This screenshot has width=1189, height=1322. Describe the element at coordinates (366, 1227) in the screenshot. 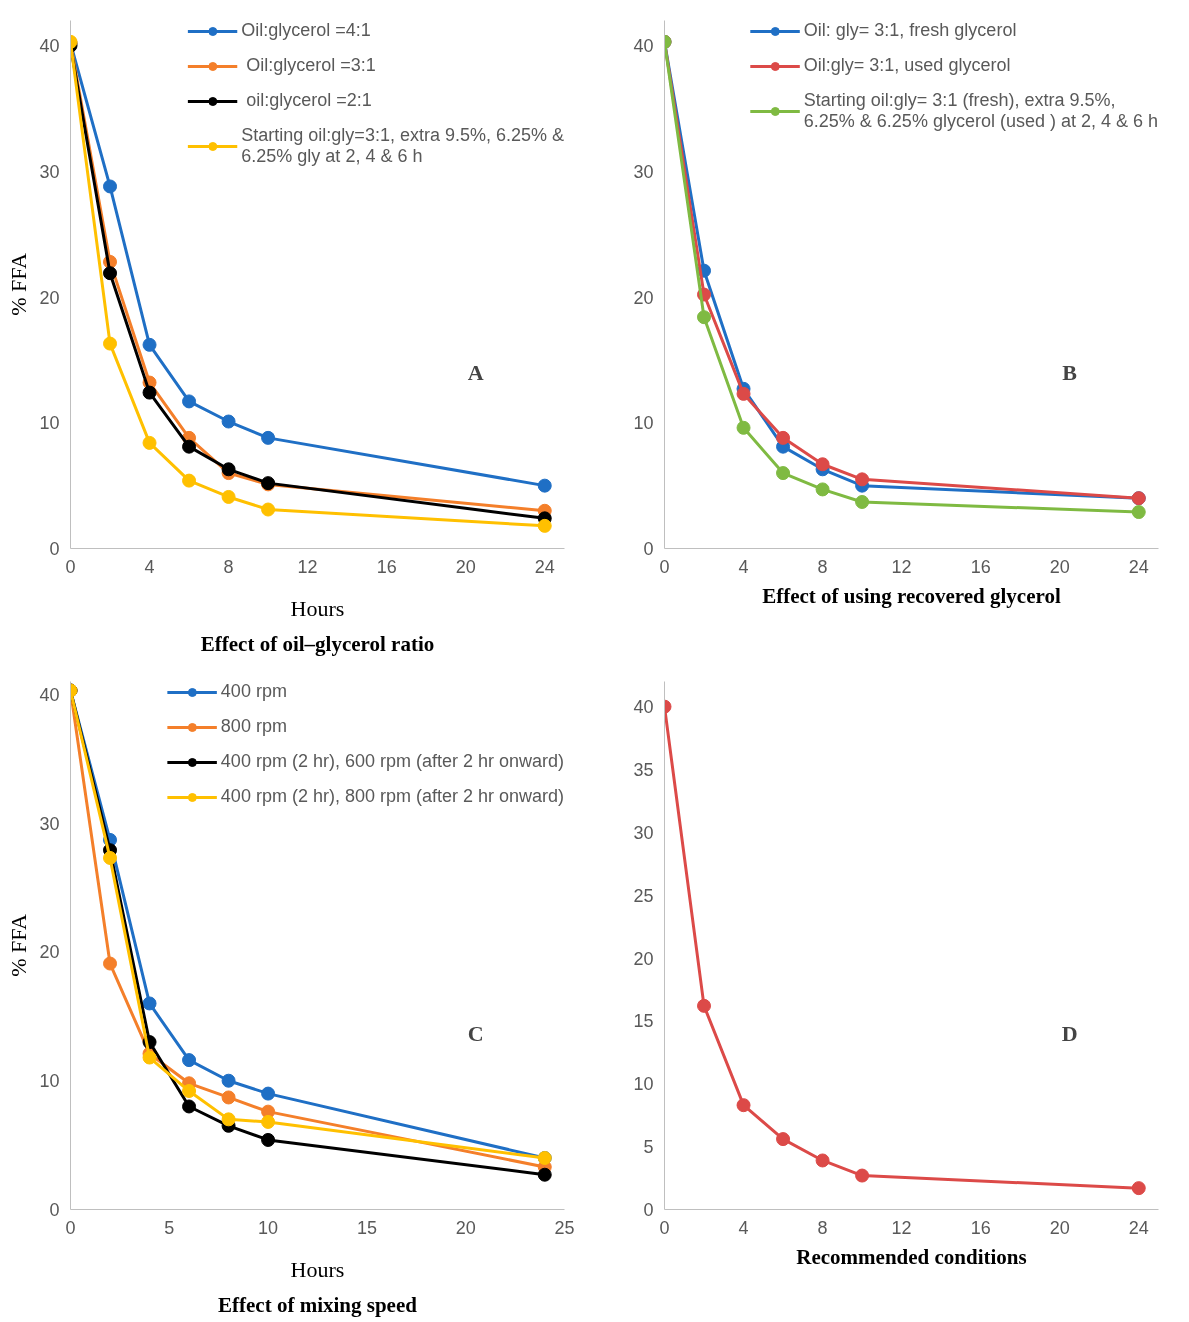

I see `x-tick-label: 15` at that location.